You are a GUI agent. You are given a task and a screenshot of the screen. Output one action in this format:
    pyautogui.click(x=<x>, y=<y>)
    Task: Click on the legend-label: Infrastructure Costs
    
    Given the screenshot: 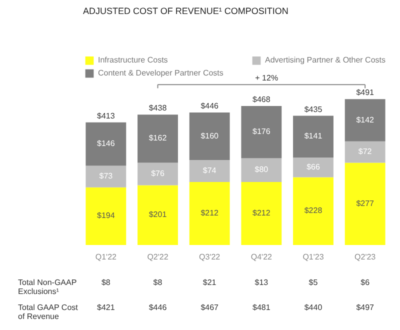 What is the action you would take?
    pyautogui.click(x=133, y=60)
    